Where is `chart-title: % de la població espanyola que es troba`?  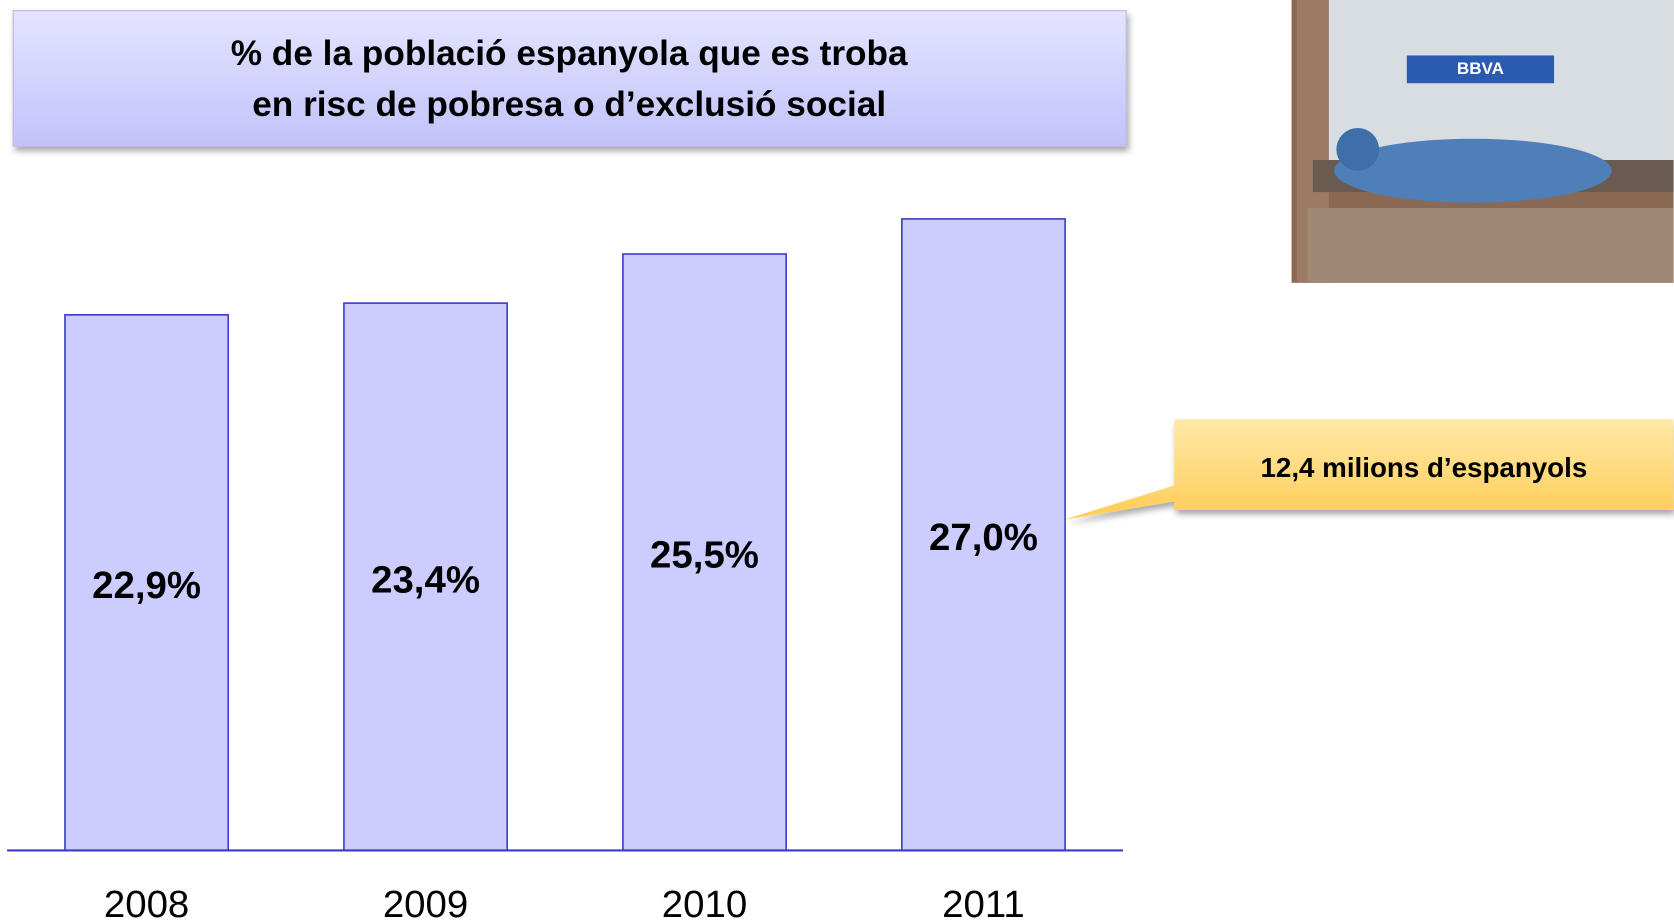
chart-title: % de la població espanyola que es troba is located at coordinates (569, 53).